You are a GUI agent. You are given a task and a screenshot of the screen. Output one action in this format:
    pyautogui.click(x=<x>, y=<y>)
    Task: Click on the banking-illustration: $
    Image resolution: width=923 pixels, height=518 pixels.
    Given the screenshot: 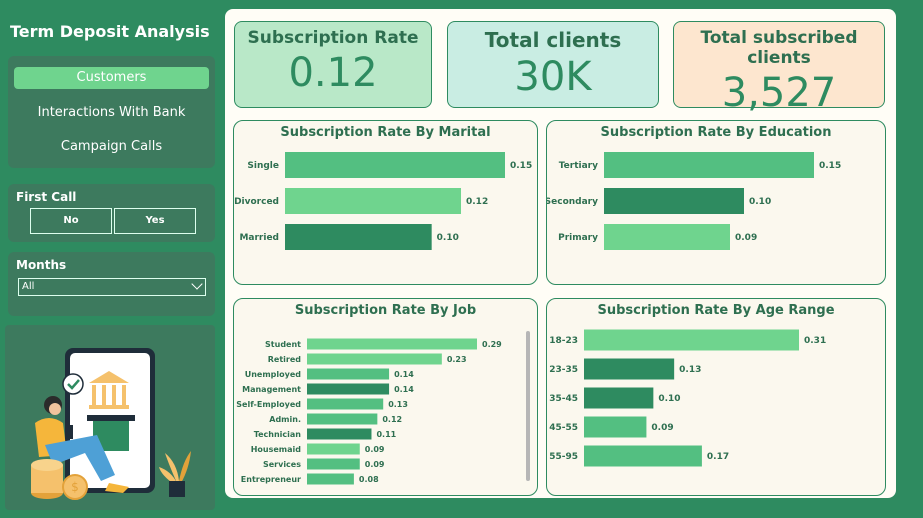 What is the action you would take?
    pyautogui.click(x=110, y=417)
    